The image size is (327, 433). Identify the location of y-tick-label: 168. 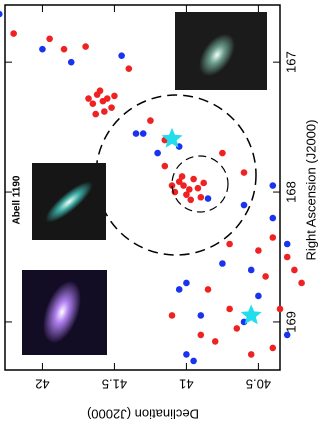
(290, 192).